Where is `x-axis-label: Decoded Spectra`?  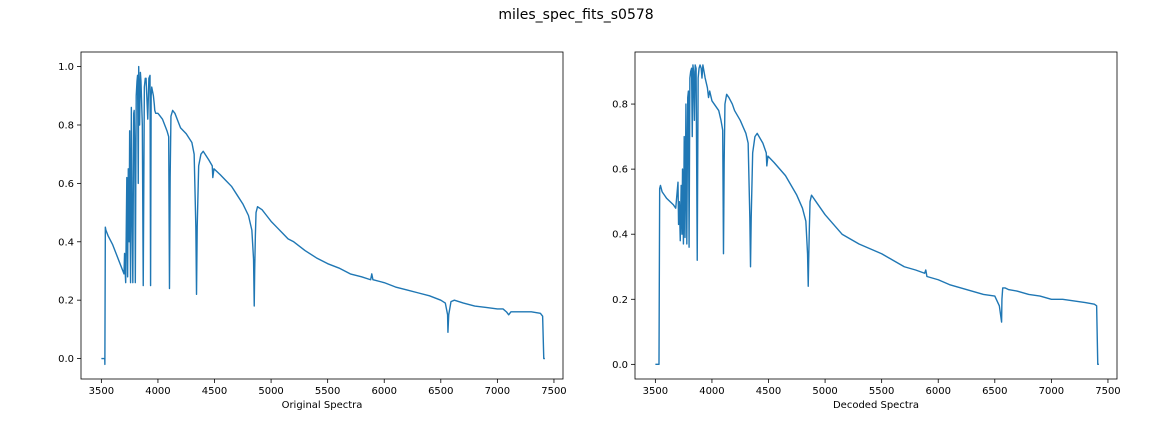 x-axis-label: Decoded Spectra is located at coordinates (876, 405).